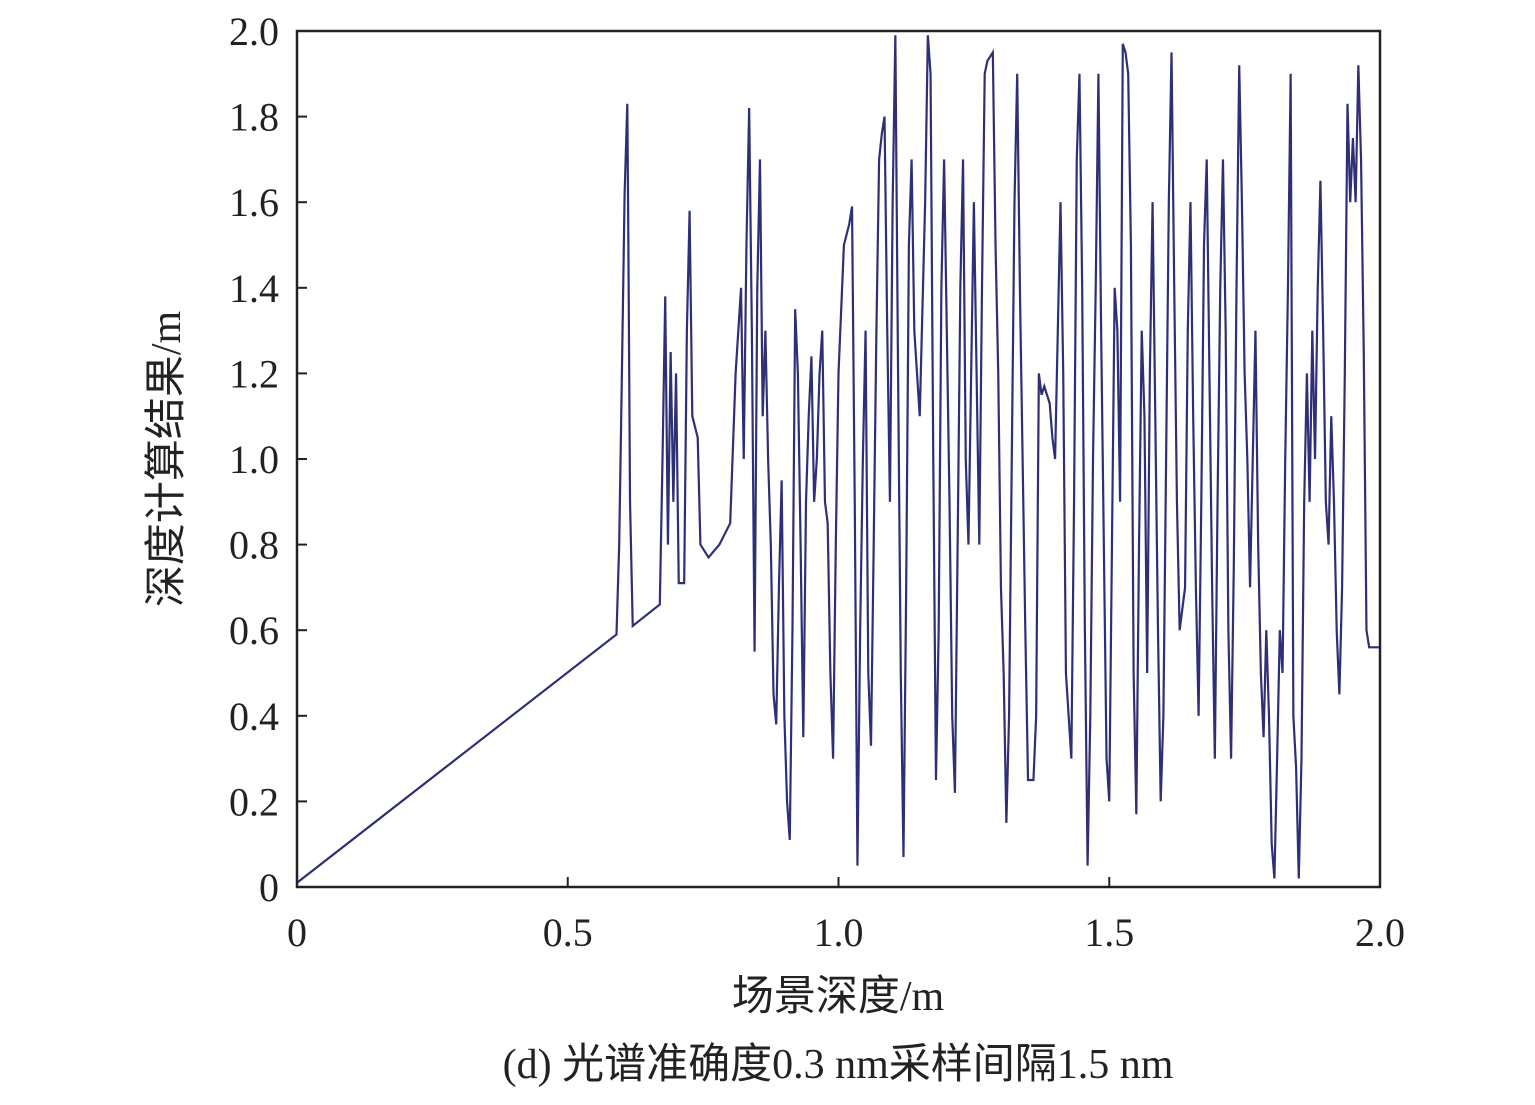  What do you see at coordinates (297, 932) in the screenshot?
I see `x-tick-label: 0` at bounding box center [297, 932].